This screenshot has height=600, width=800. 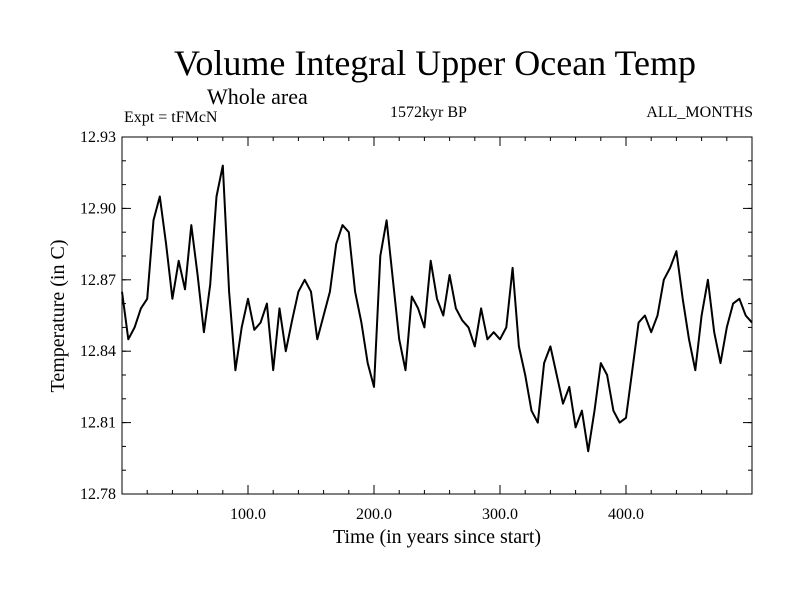 What do you see at coordinates (98, 208) in the screenshot?
I see `y-tick-label: 12.90` at bounding box center [98, 208].